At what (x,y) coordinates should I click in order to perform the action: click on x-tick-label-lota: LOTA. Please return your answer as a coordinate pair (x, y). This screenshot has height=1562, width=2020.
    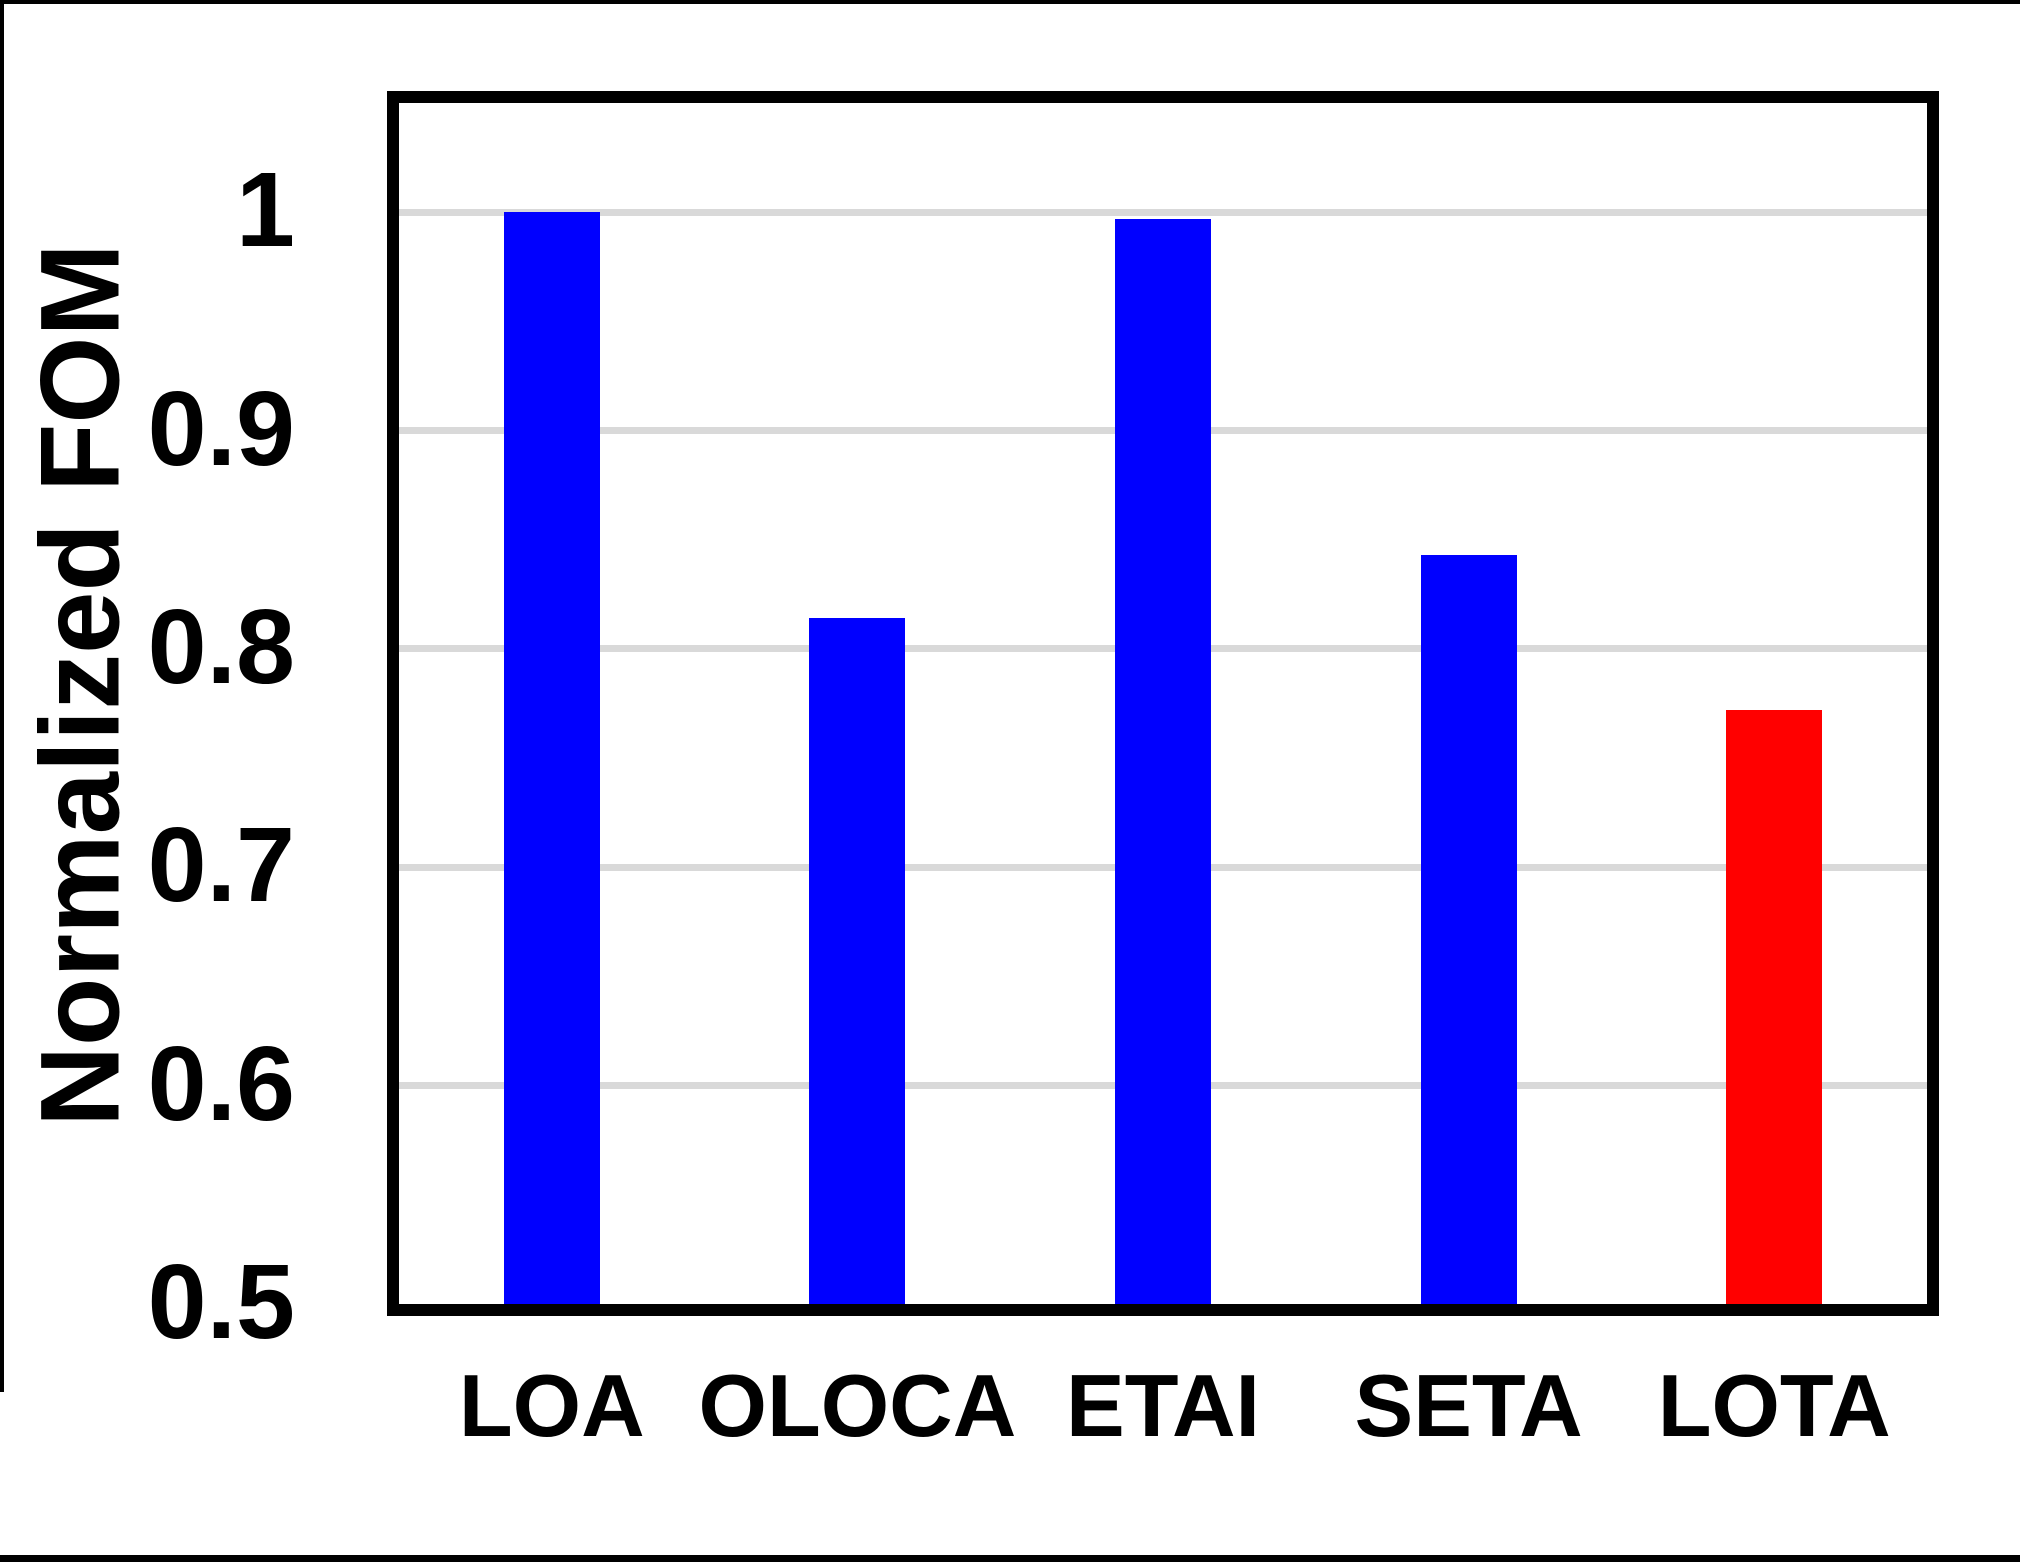
    Looking at the image, I should click on (1774, 1405).